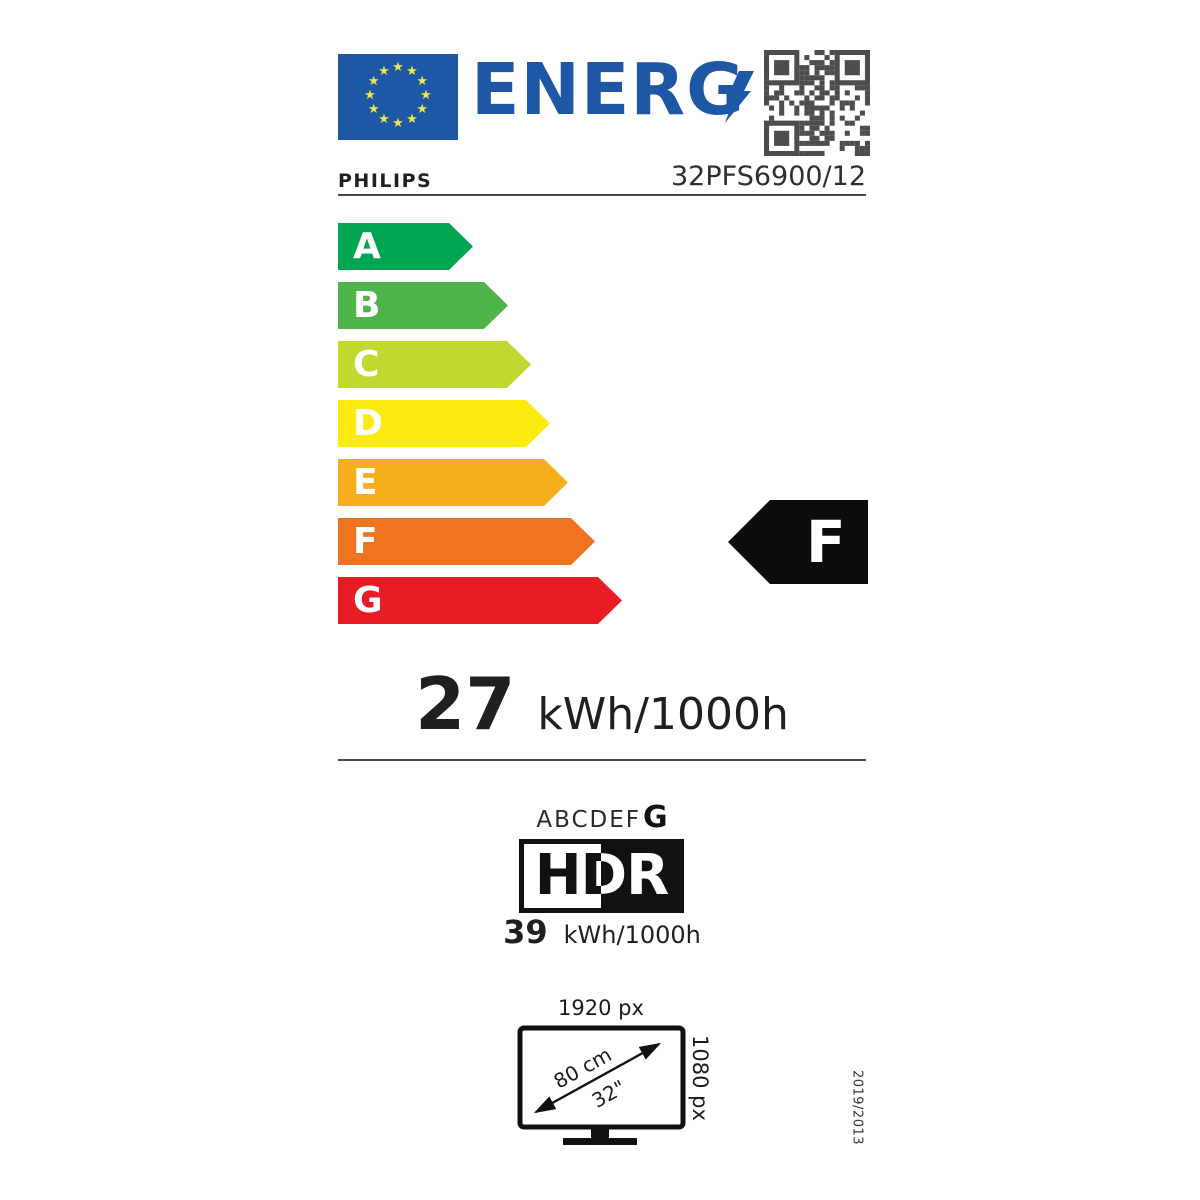 The width and height of the screenshot is (1200, 1200). What do you see at coordinates (768, 176) in the screenshot?
I see `model-number: 32PFS6900/12` at bounding box center [768, 176].